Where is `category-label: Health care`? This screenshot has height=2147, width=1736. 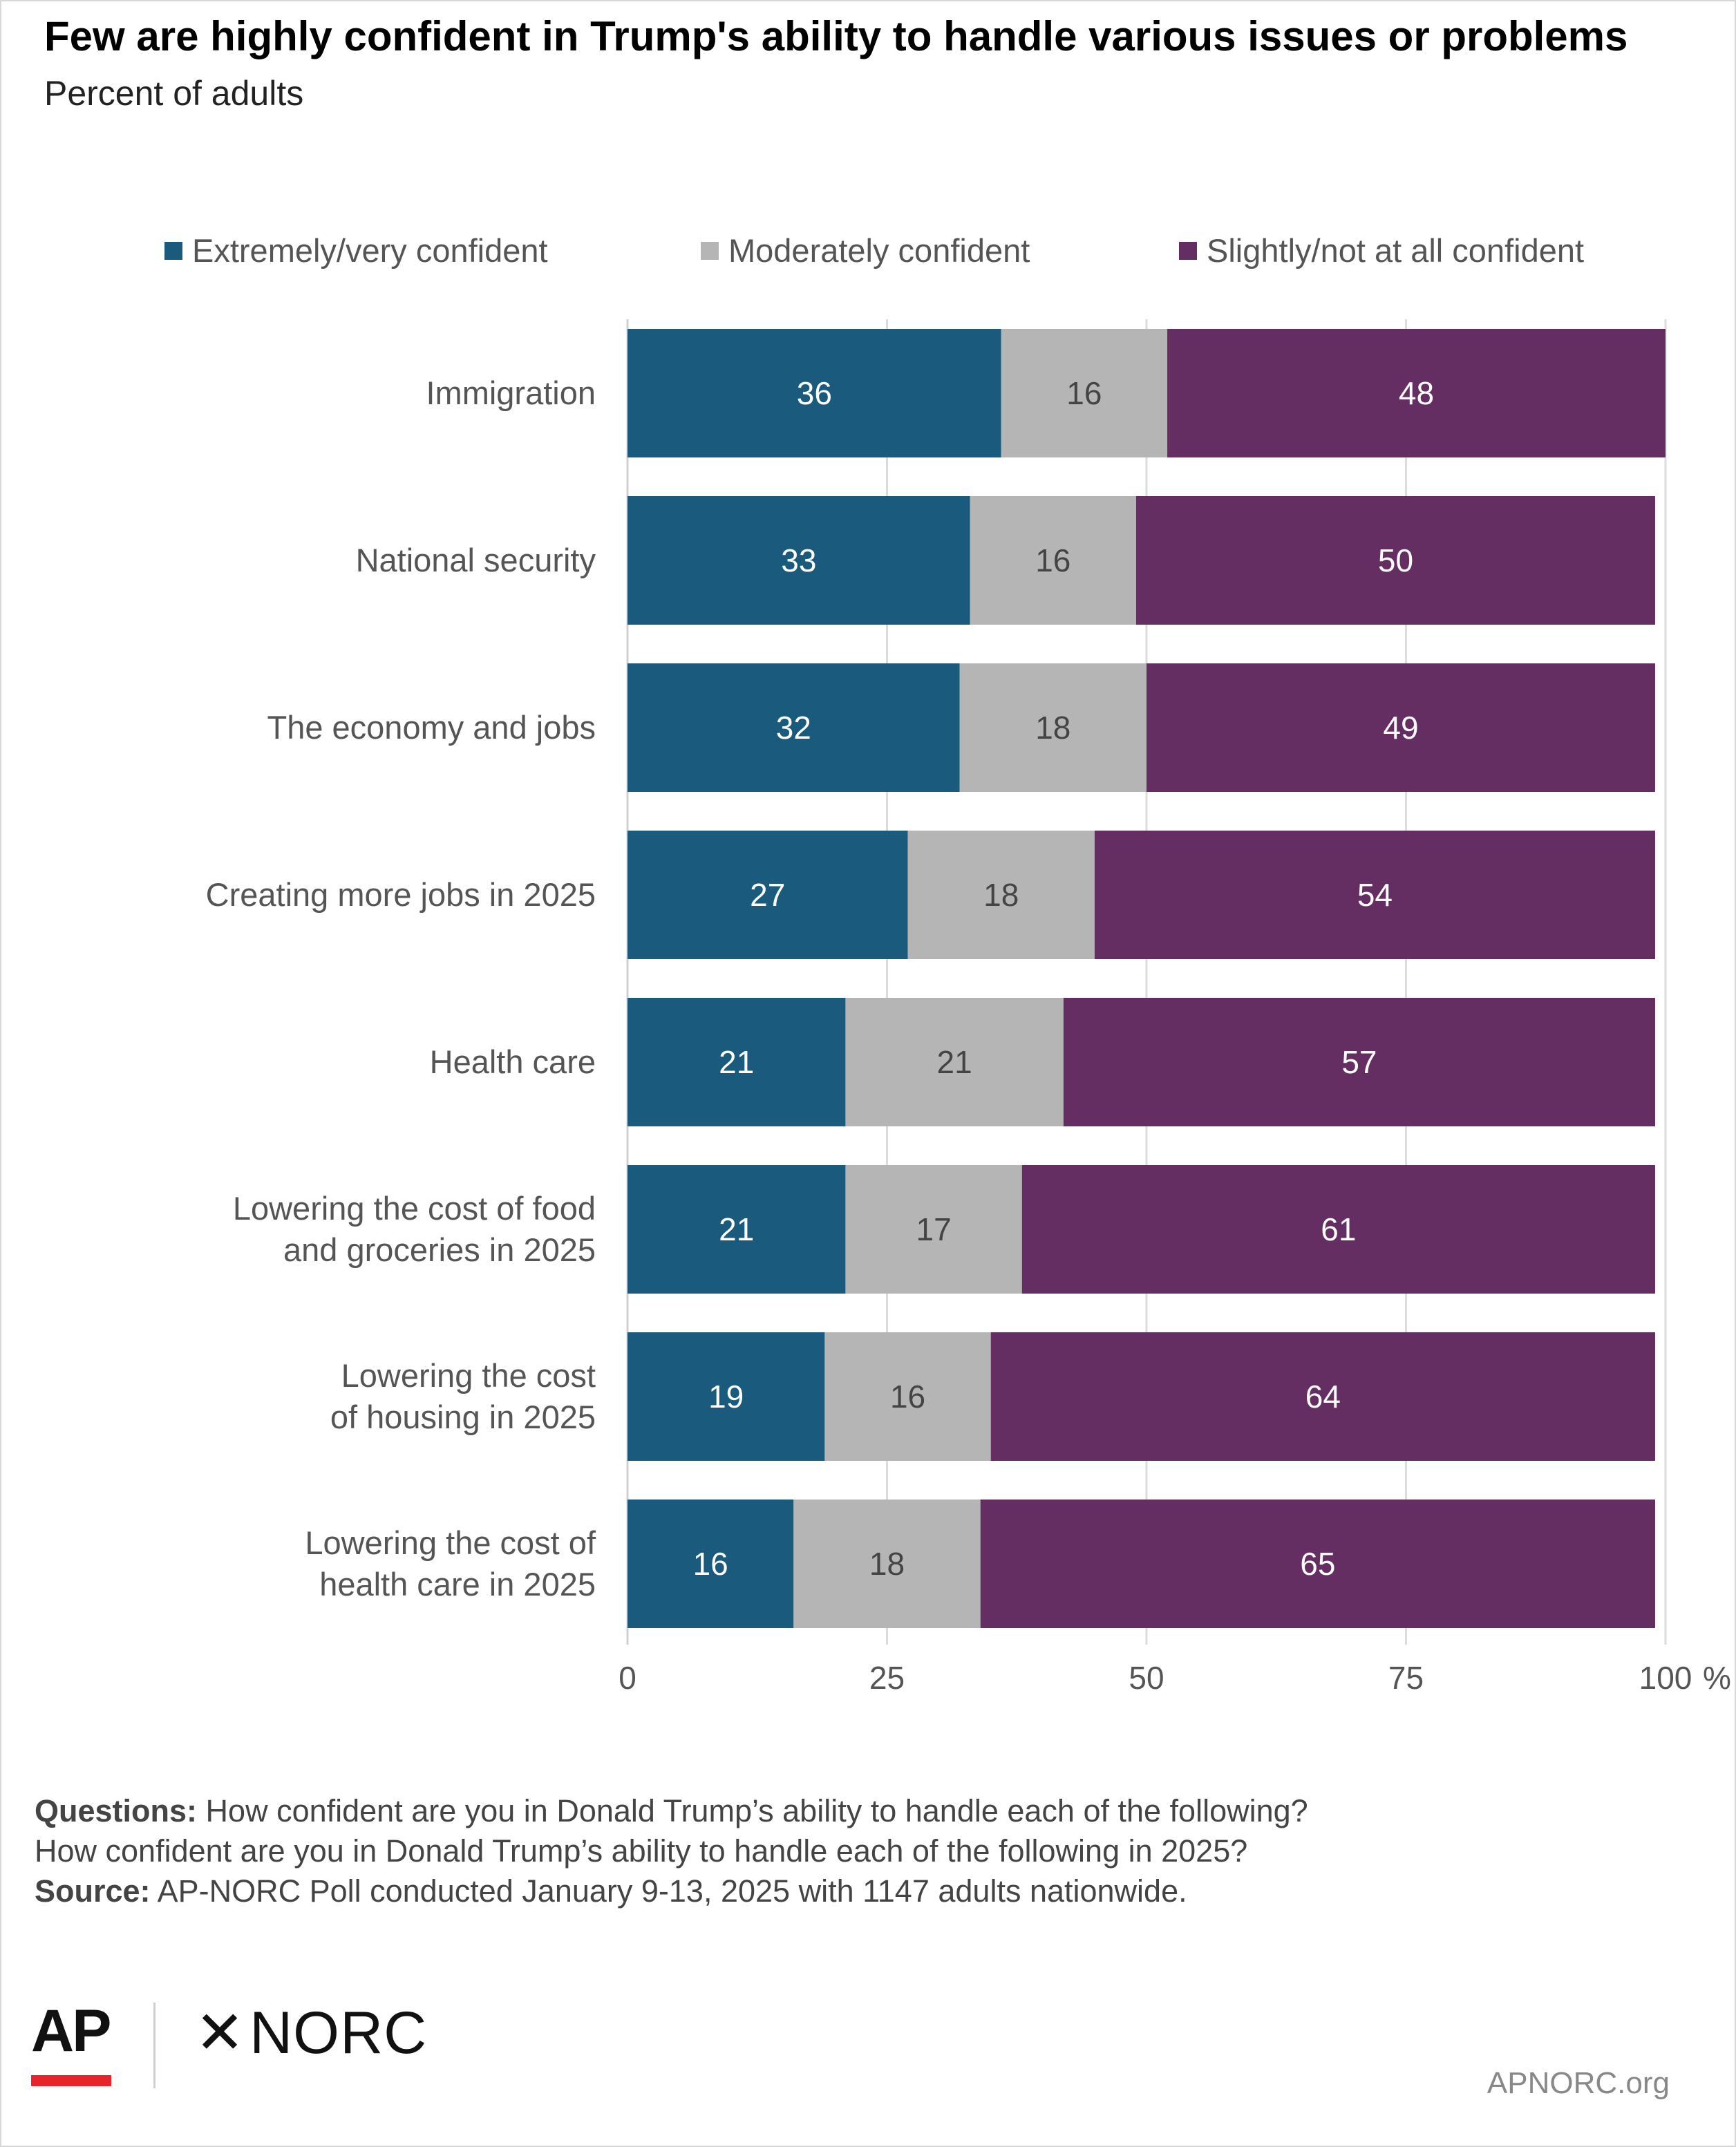 category-label: Health care is located at coordinates (513, 1061).